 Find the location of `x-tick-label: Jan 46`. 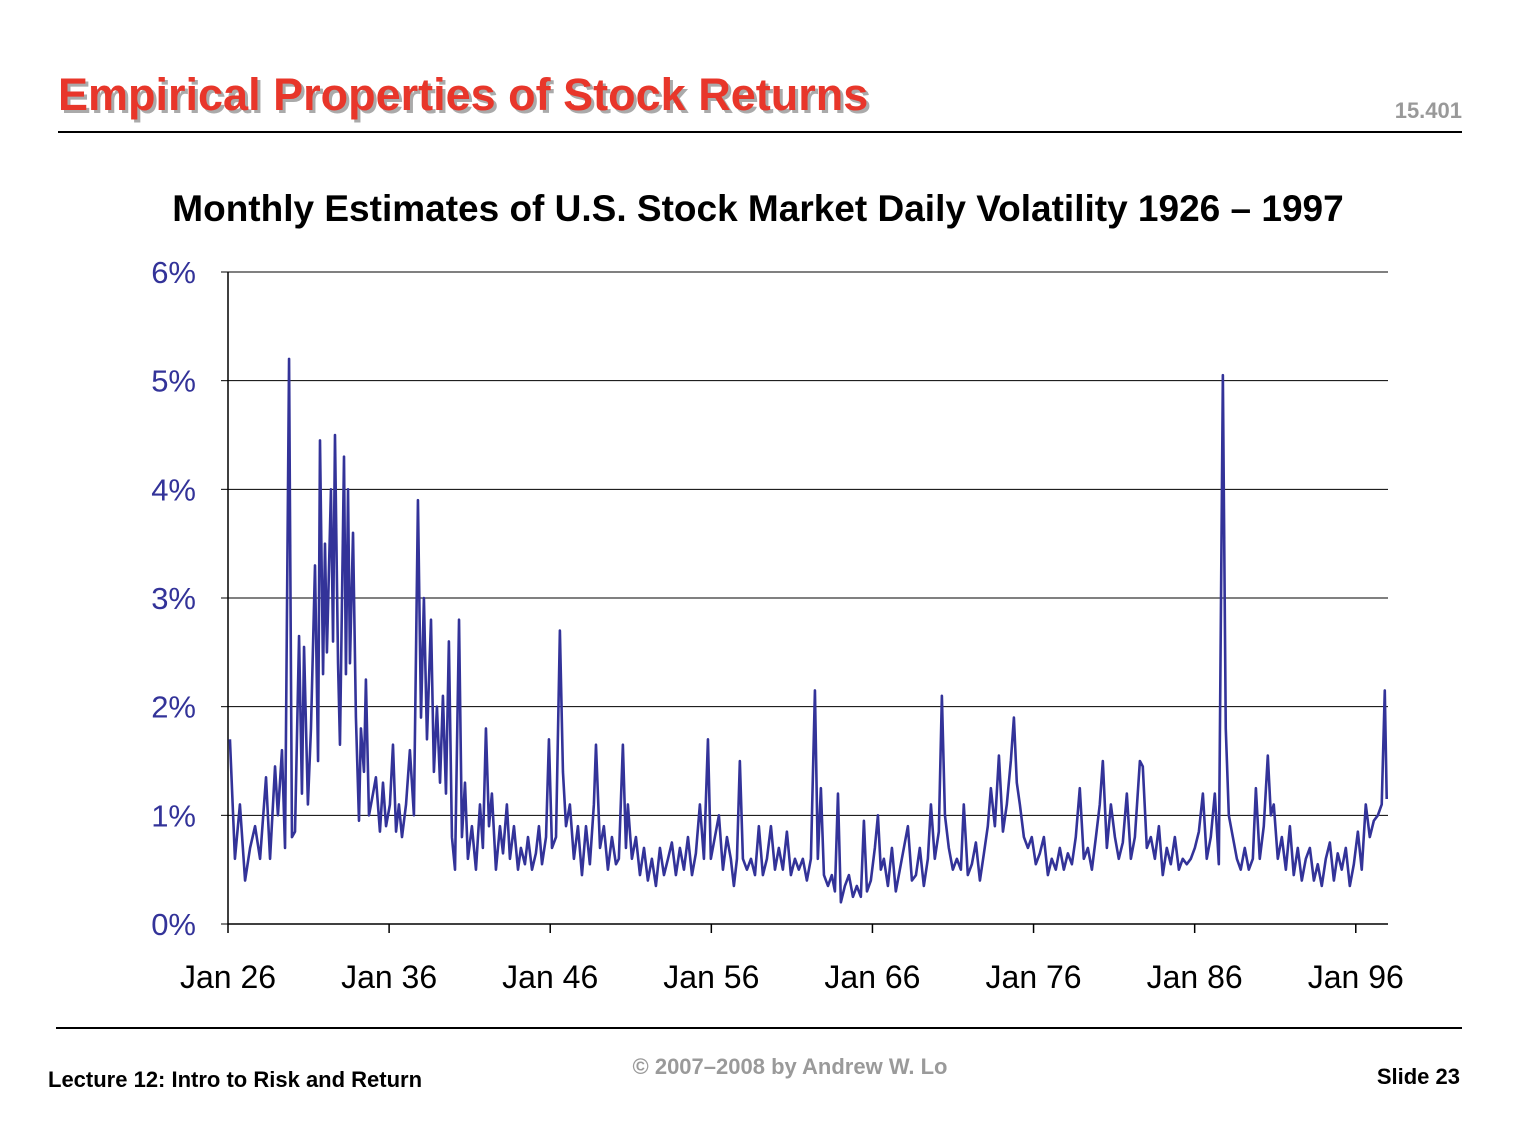

x-tick-label: Jan 46 is located at coordinates (550, 977).